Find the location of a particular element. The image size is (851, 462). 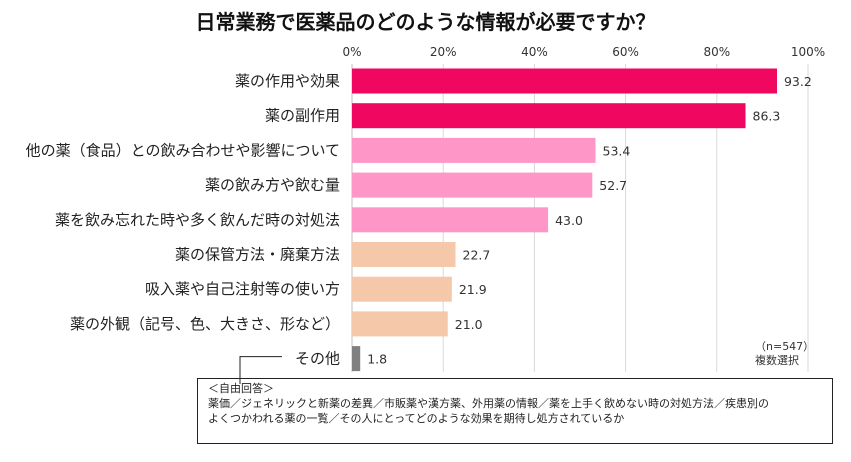

free-answer-heading: ＜自由回答＞ is located at coordinates (241, 388).